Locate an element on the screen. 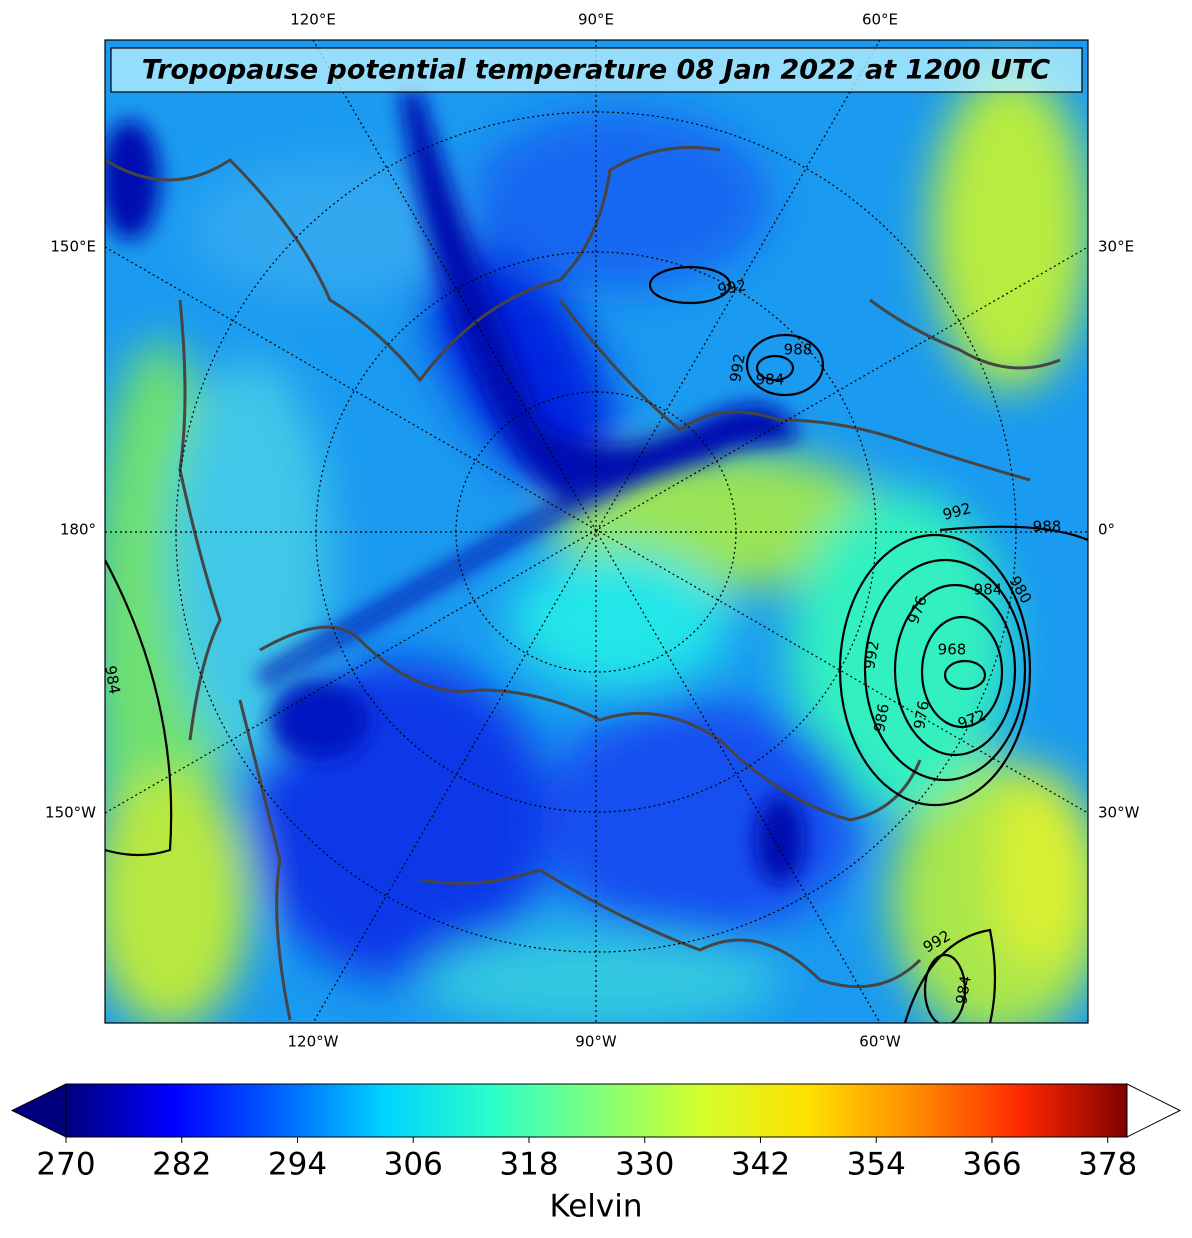 Image resolution: width=1192 pixels, height=1238 pixels. lon-label: 60°E is located at coordinates (880, 20).